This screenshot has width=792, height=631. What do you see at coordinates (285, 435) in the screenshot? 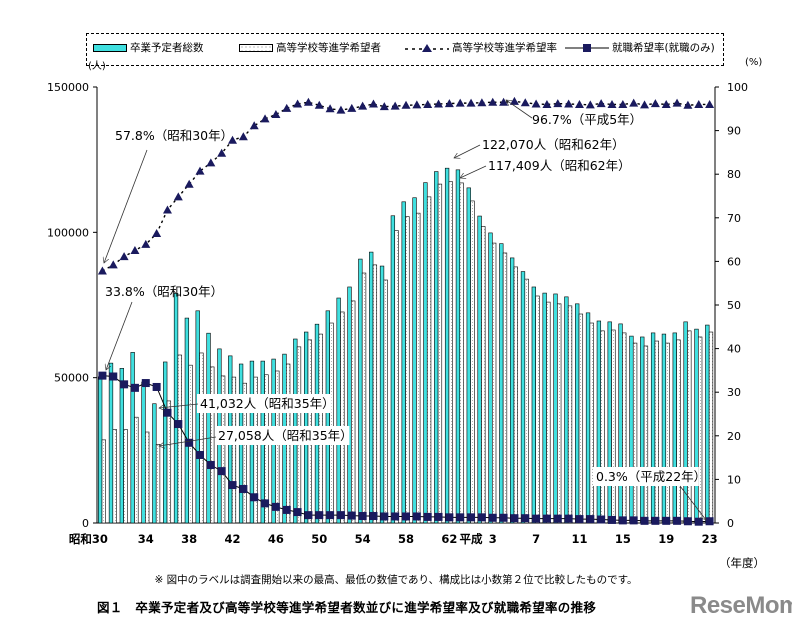
I see `annotation-label: 27,058人（昭和35年）` at bounding box center [285, 435].